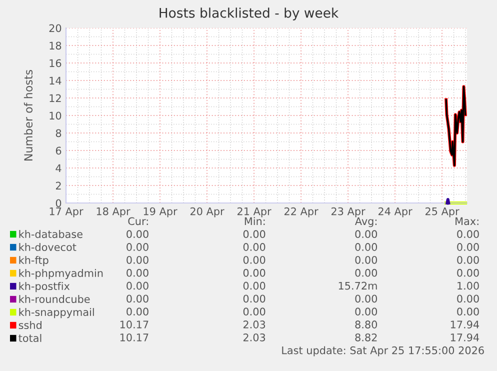  Describe the element at coordinates (366, 337) in the screenshot. I see `text: 8.82` at that location.